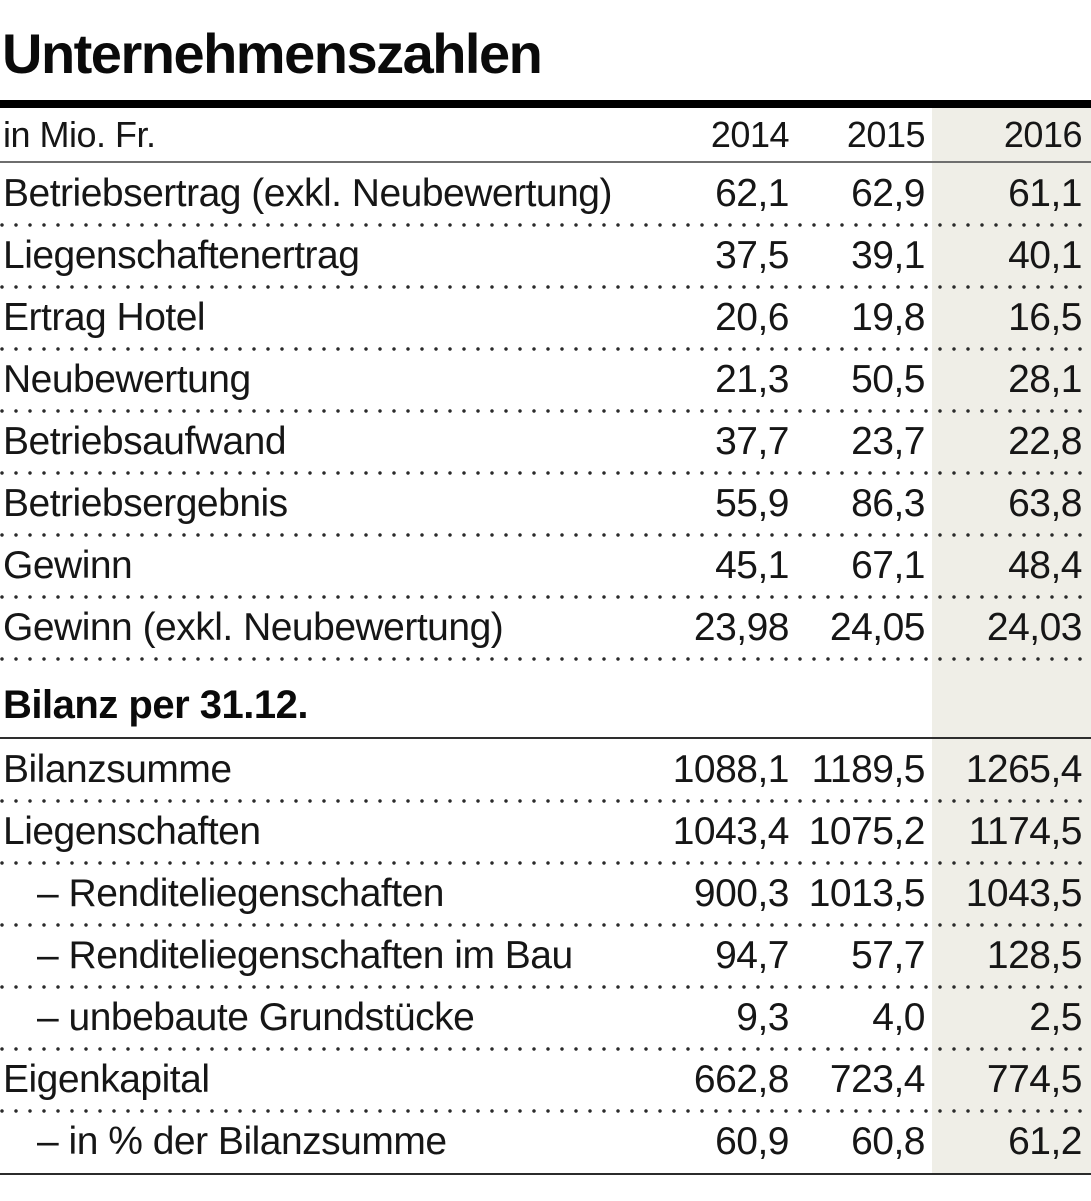 The height and width of the screenshot is (1201, 1091). Describe the element at coordinates (1045, 503) in the screenshot. I see `value-2016: 63,8` at that location.